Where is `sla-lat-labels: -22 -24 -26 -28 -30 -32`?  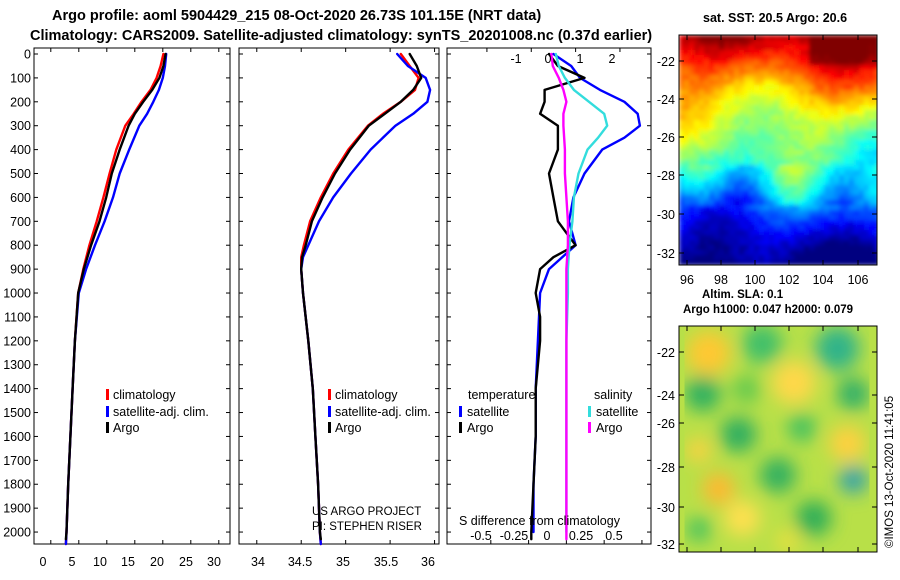
sla-lat-labels: -22 -24 -26 -28 -30 -32 is located at coordinates (666, 449).